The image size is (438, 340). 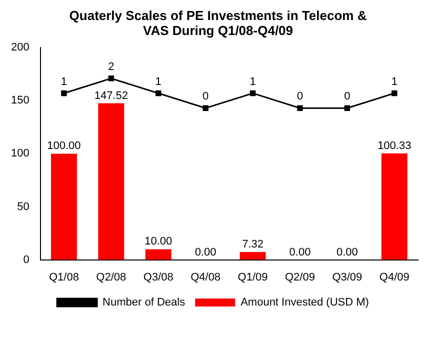 I want to click on y-tick-label: 100, so click(x=20, y=154).